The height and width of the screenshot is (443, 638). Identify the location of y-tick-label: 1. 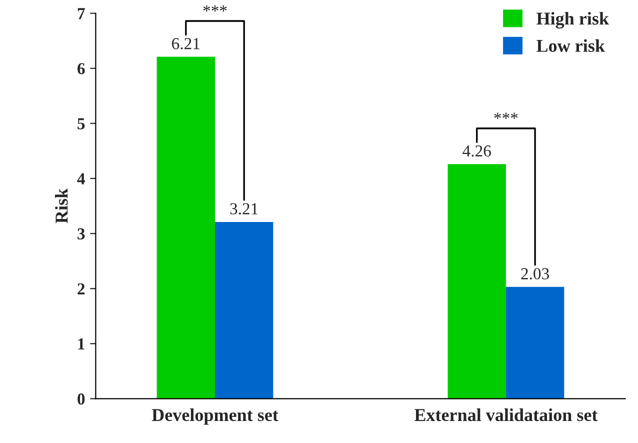
(81, 344).